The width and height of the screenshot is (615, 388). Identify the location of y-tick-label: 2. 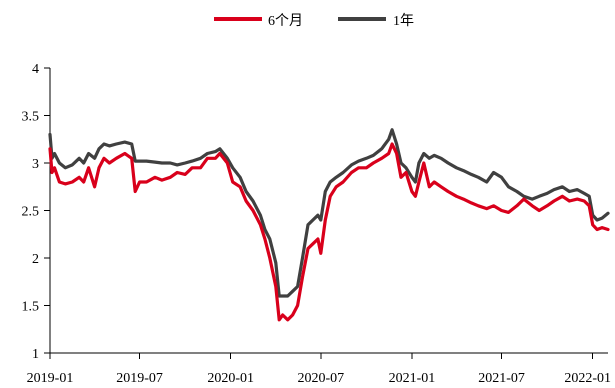
(35, 259).